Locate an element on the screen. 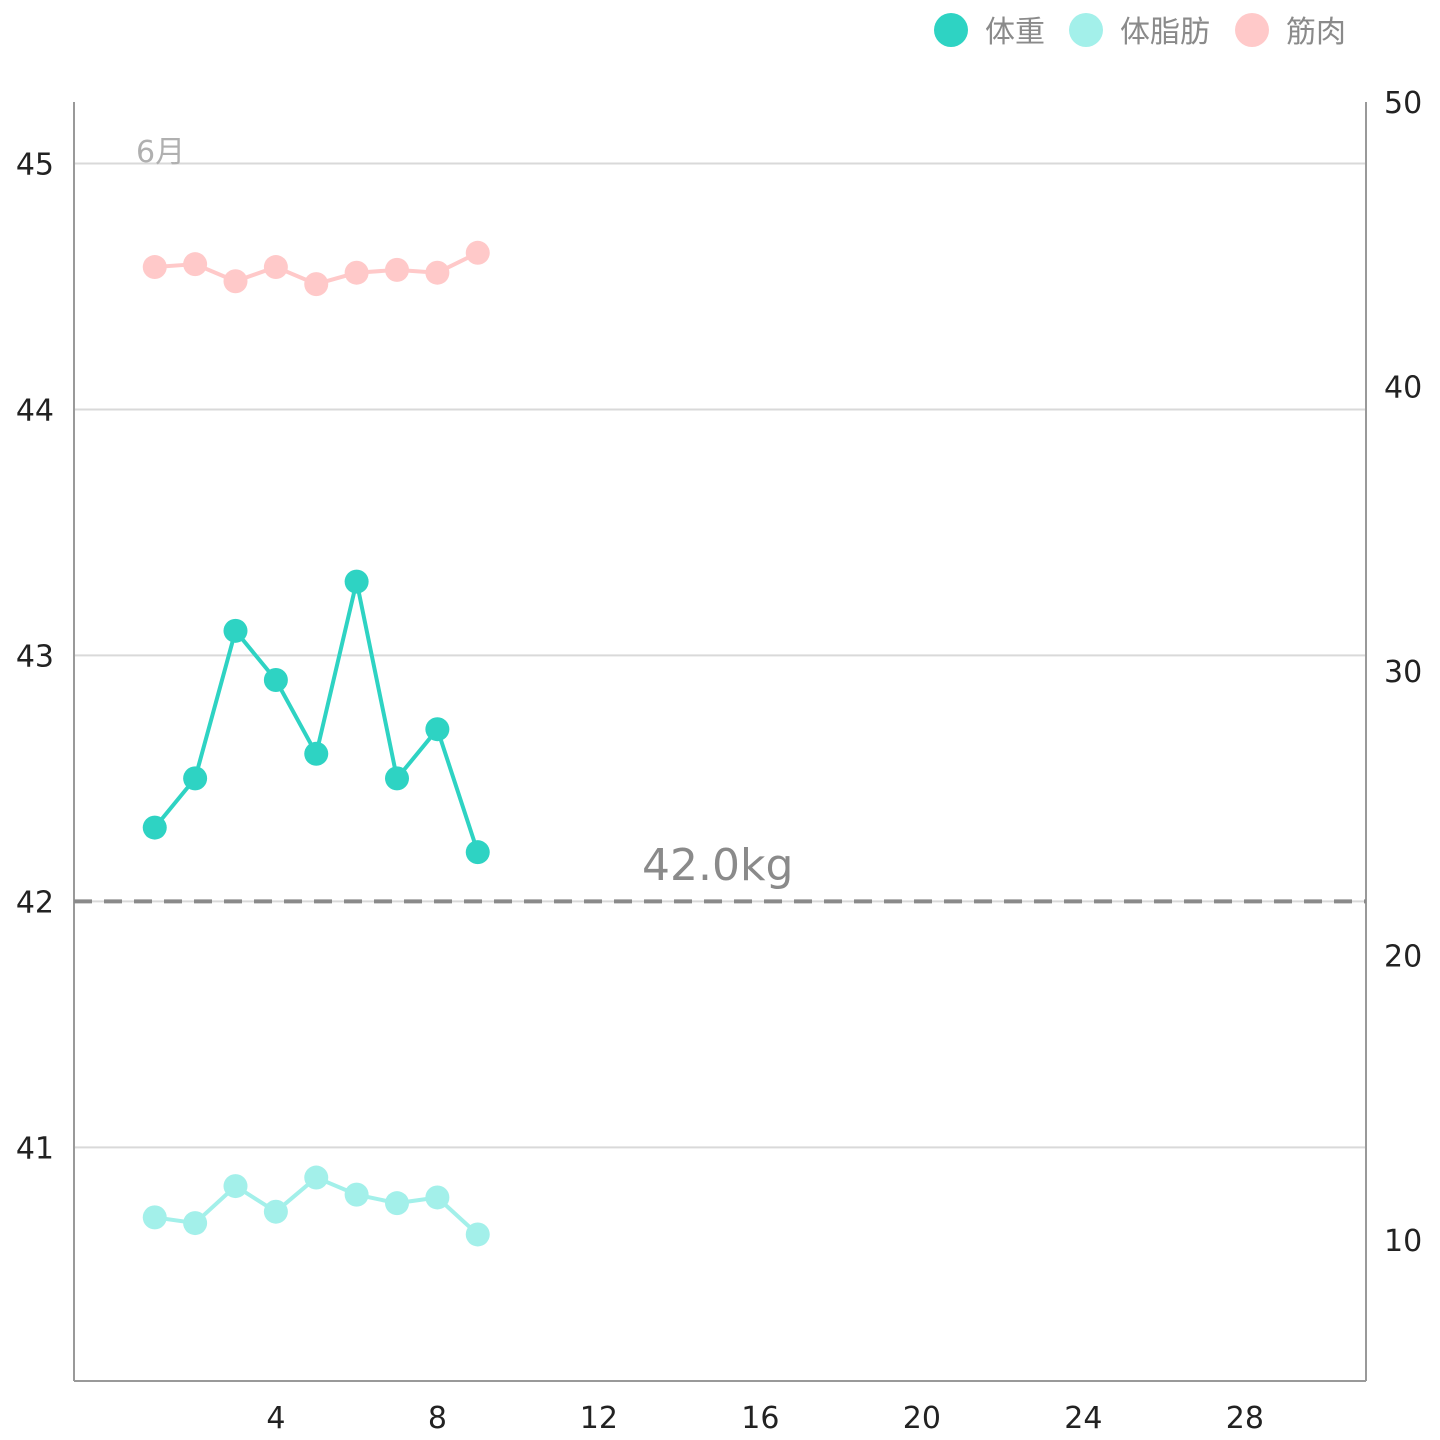 The image size is (1440, 1440). legend-item-weight: 体重 is located at coordinates (989, 31).